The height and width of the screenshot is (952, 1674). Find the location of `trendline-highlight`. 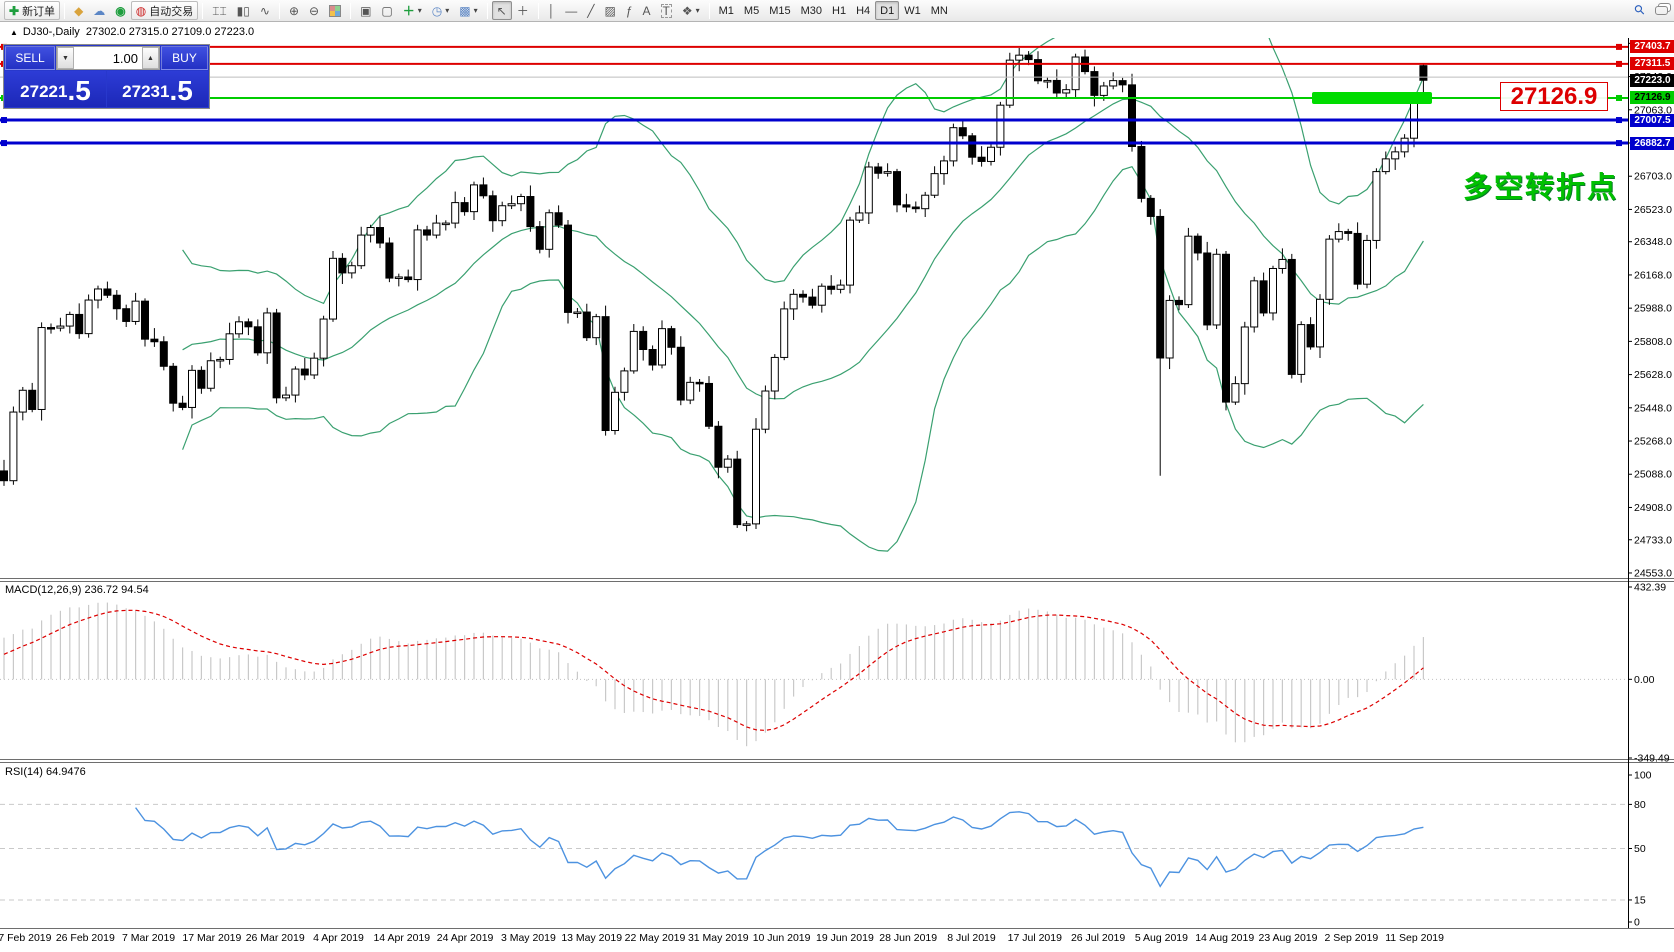

trendline-highlight is located at coordinates (1372, 97).